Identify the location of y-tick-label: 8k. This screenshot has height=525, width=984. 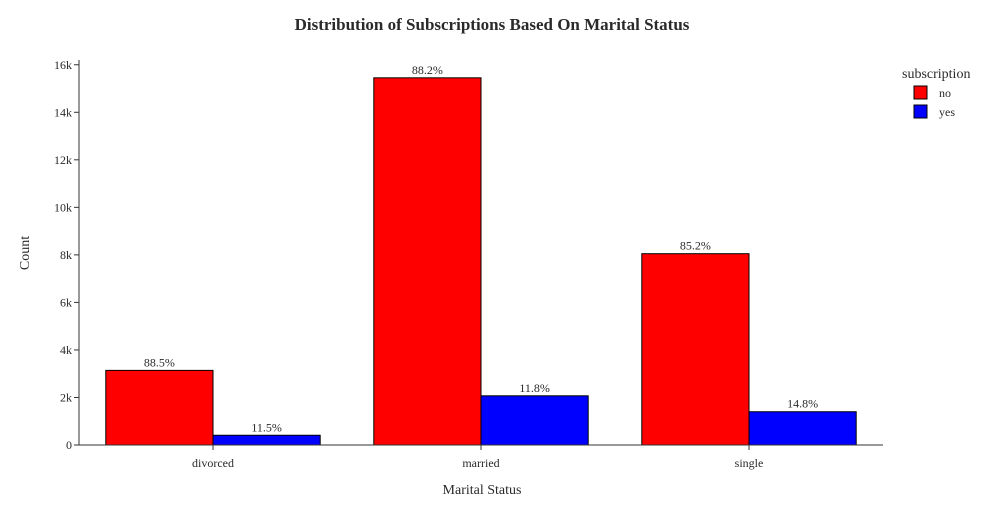
(66, 255).